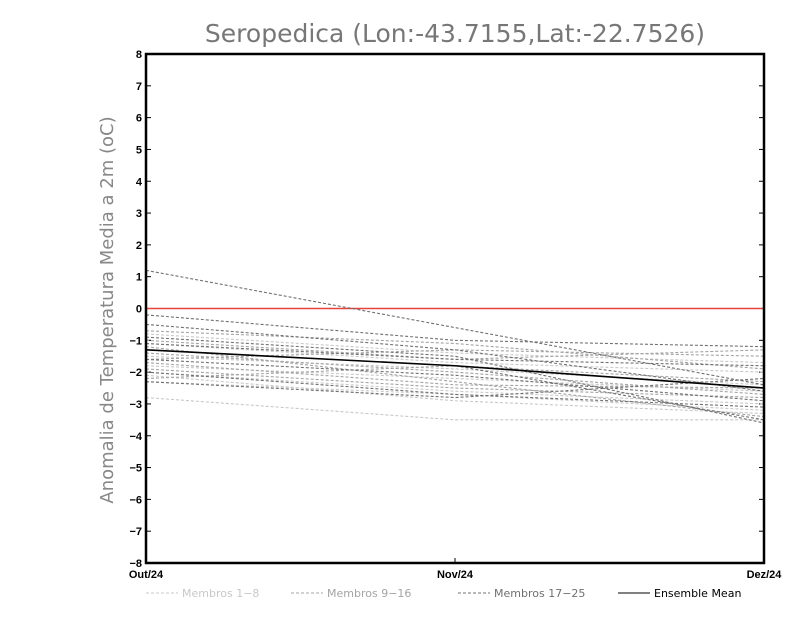 Image resolution: width=800 pixels, height=618 pixels. Describe the element at coordinates (139, 55) in the screenshot. I see `y-tick-label: 8` at that location.